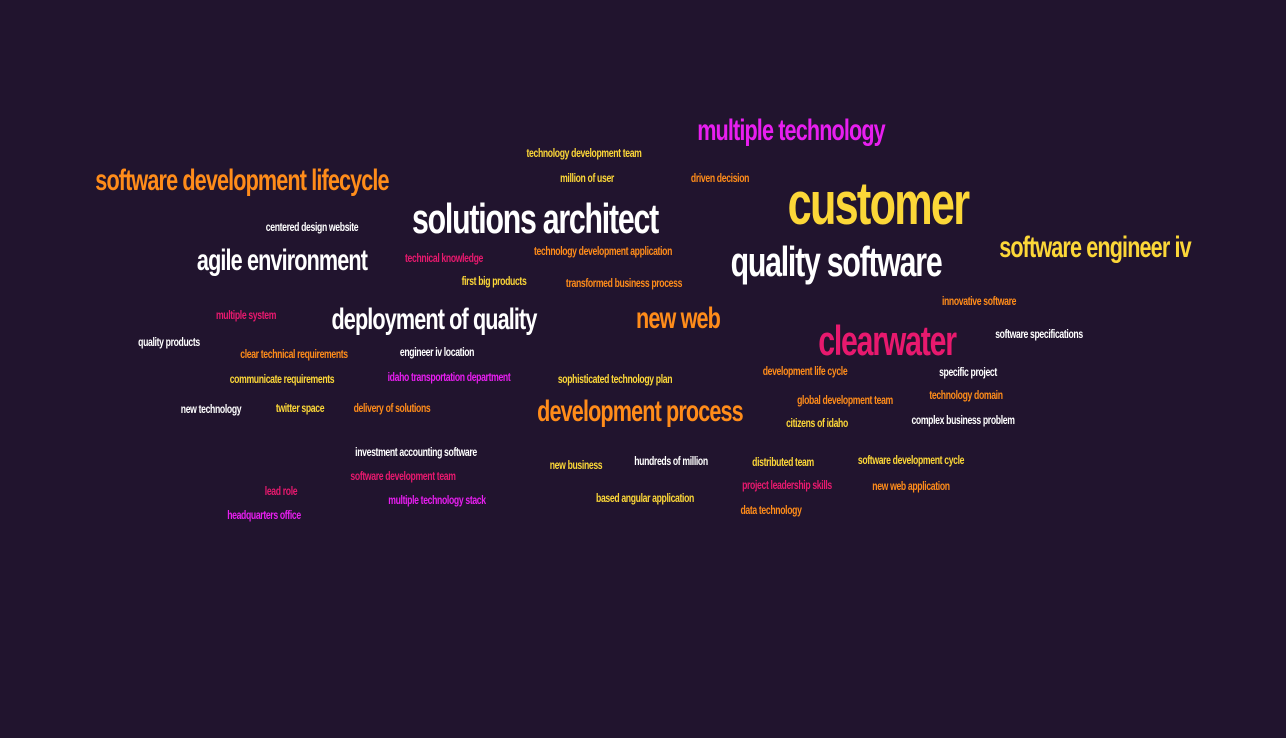 The image size is (1286, 738). What do you see at coordinates (282, 379) in the screenshot?
I see `word-communicate-requirements: communicate requirements` at bounding box center [282, 379].